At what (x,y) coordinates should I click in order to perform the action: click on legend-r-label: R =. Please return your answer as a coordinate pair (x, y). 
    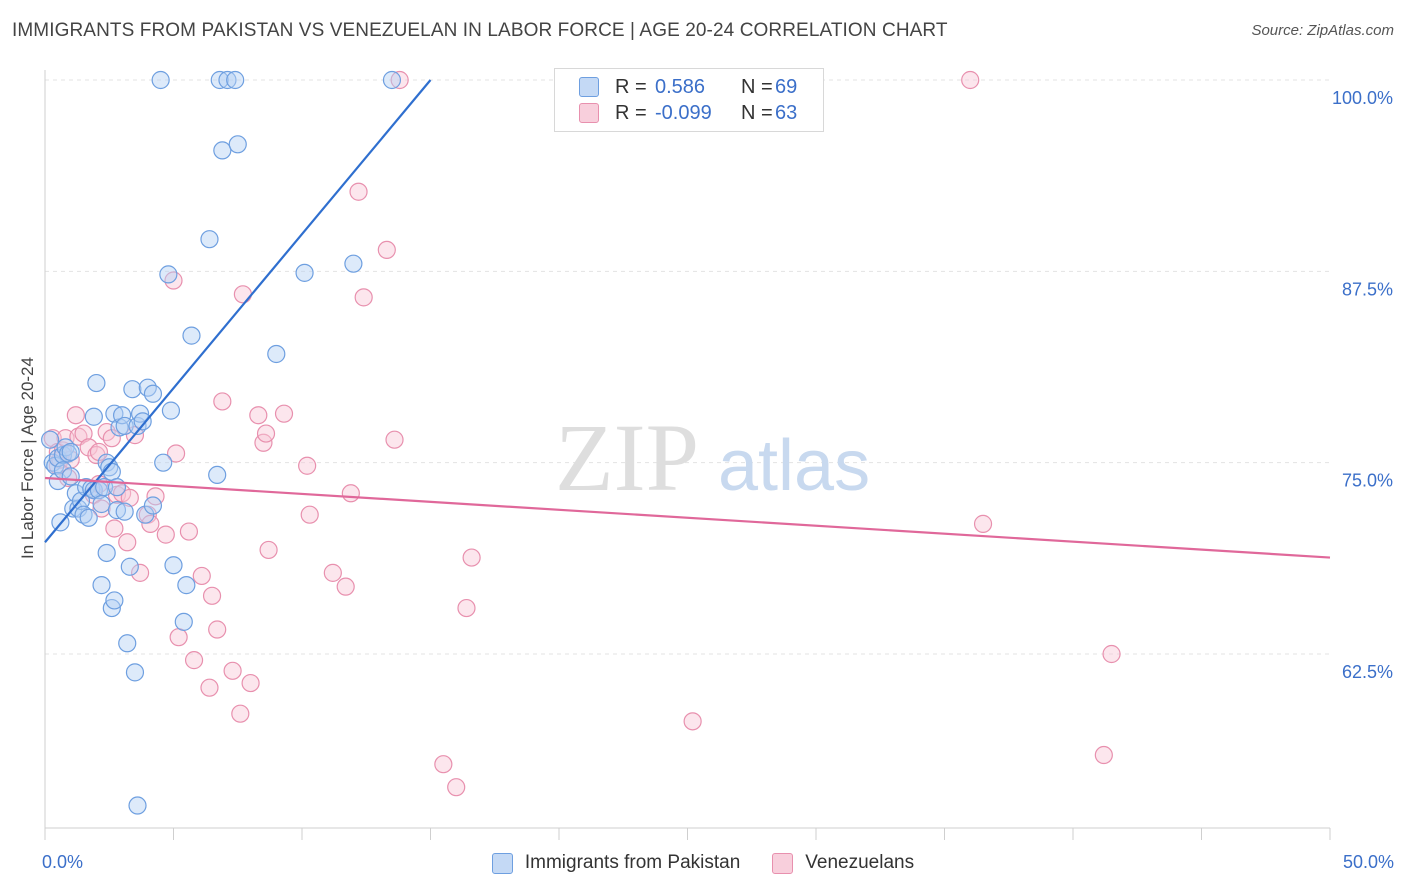
    Looking at the image, I should click on (631, 86).